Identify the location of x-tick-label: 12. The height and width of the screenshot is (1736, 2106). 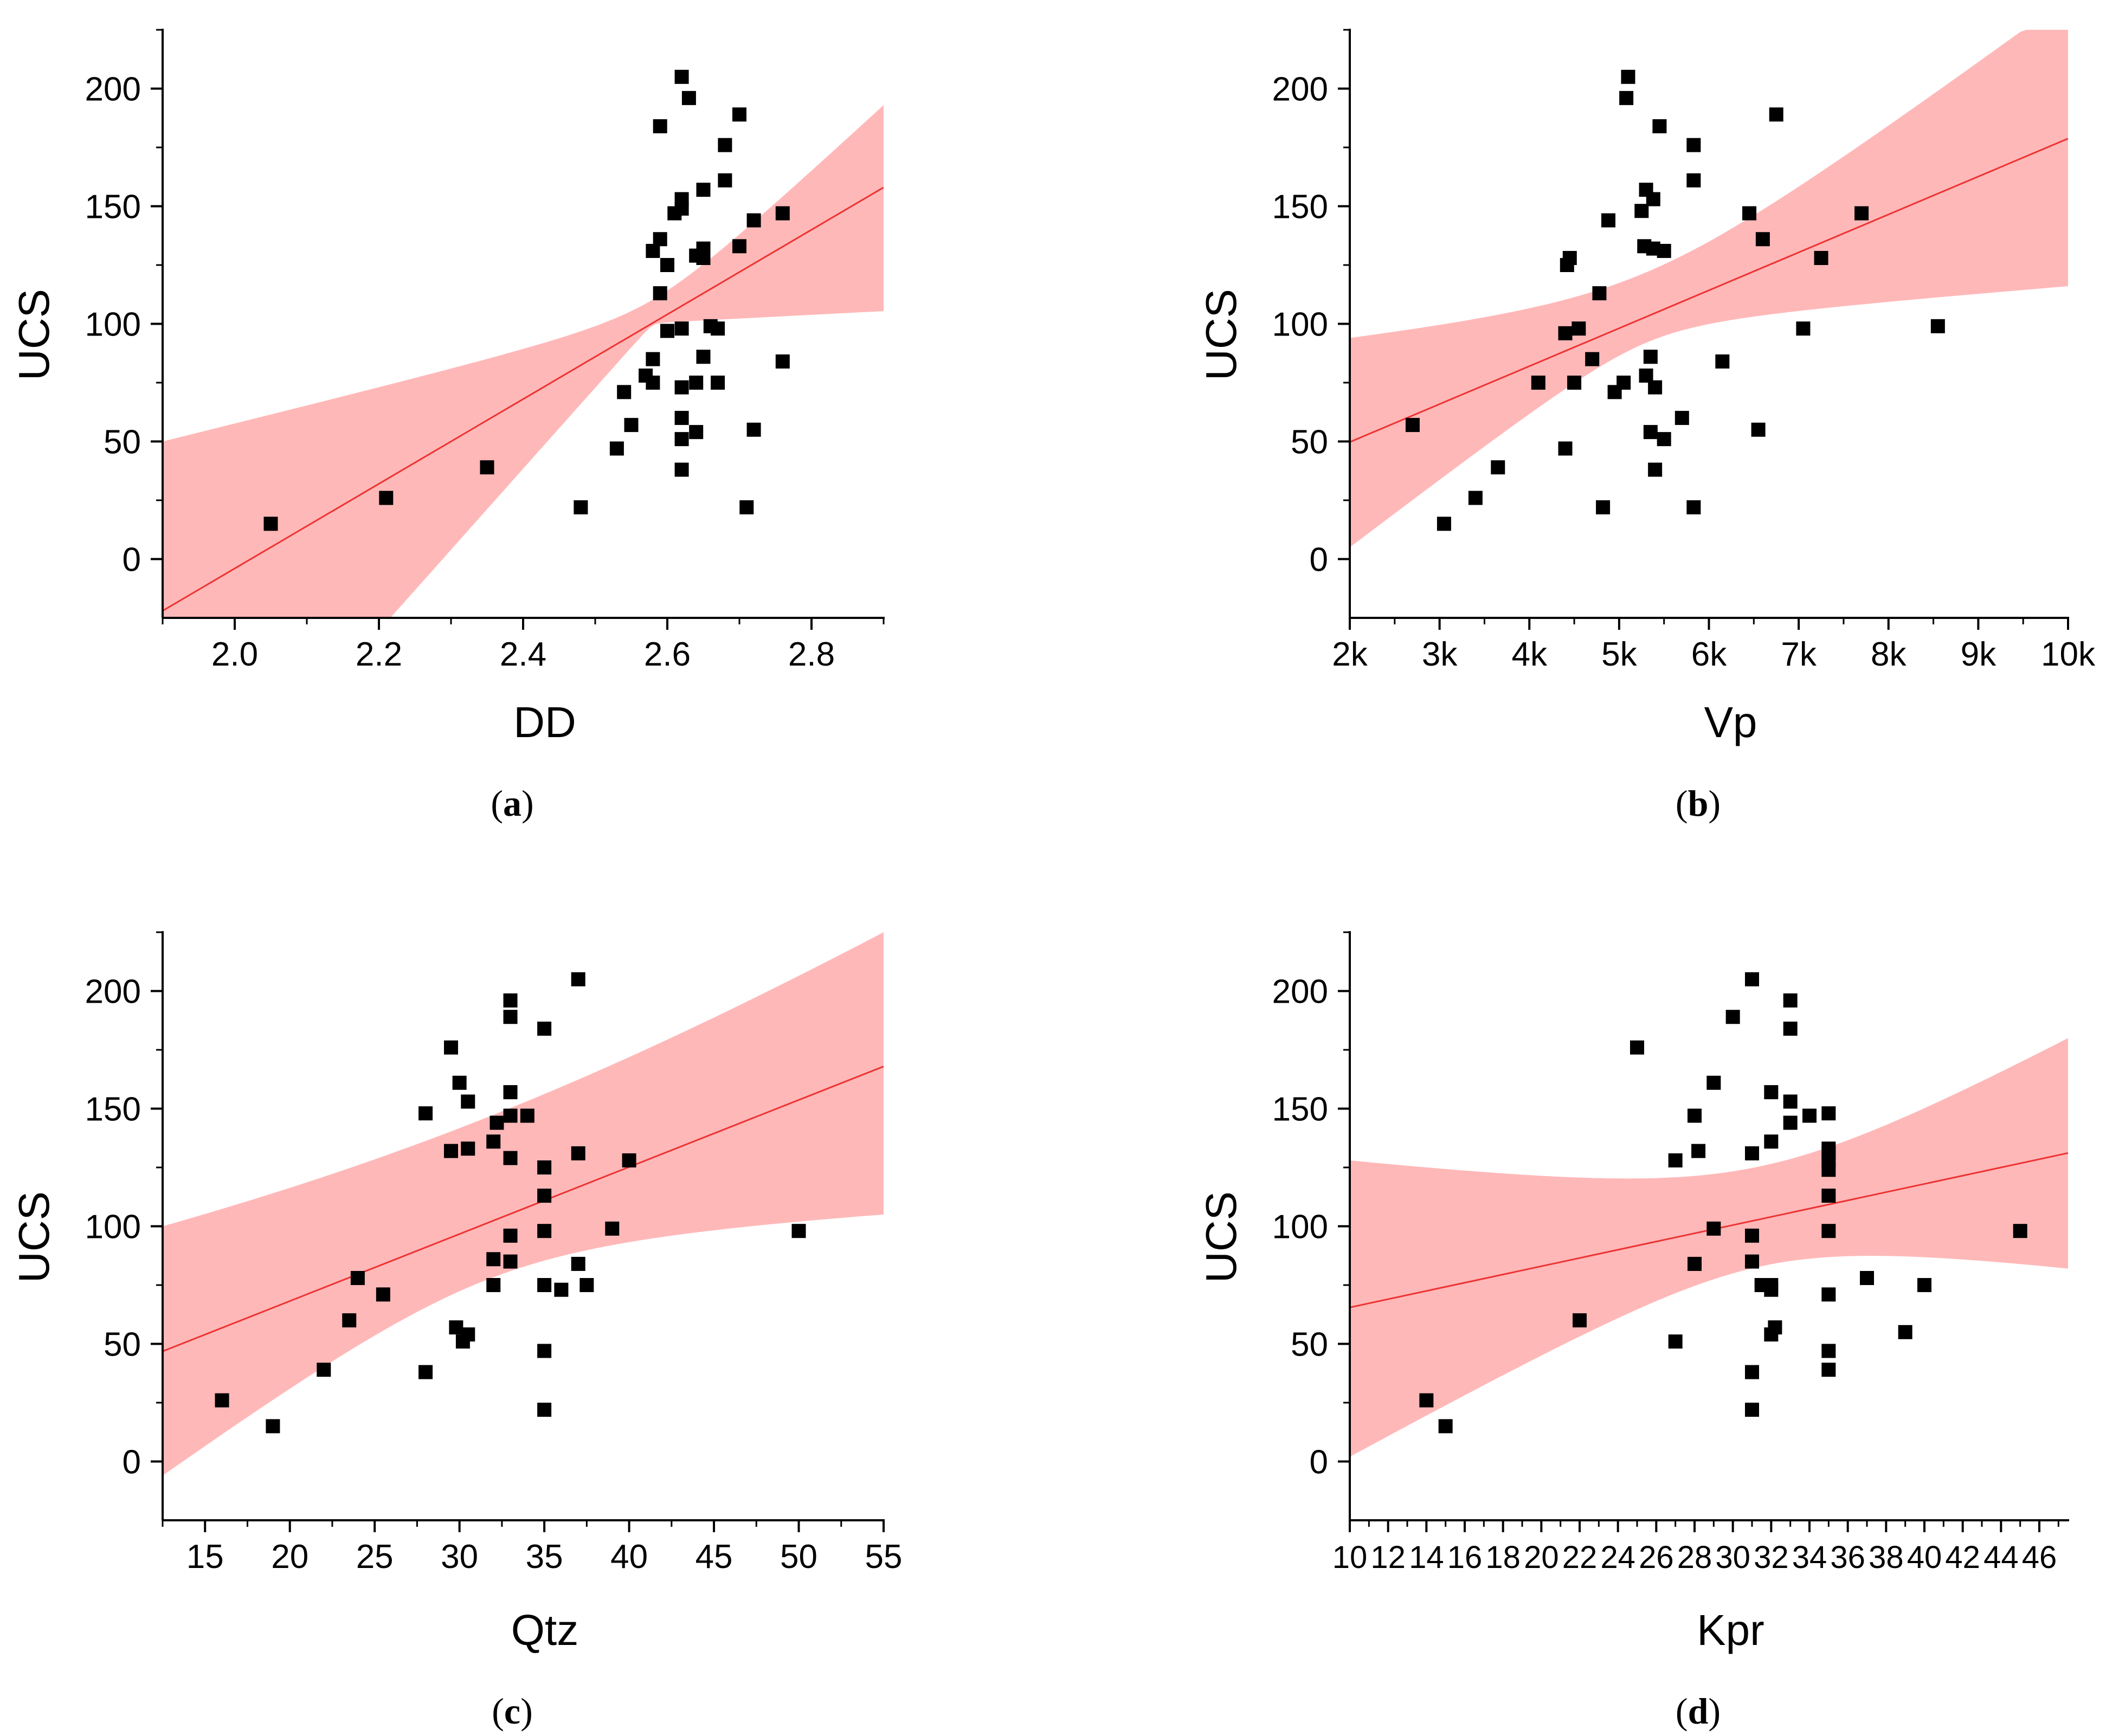
(1388, 1557).